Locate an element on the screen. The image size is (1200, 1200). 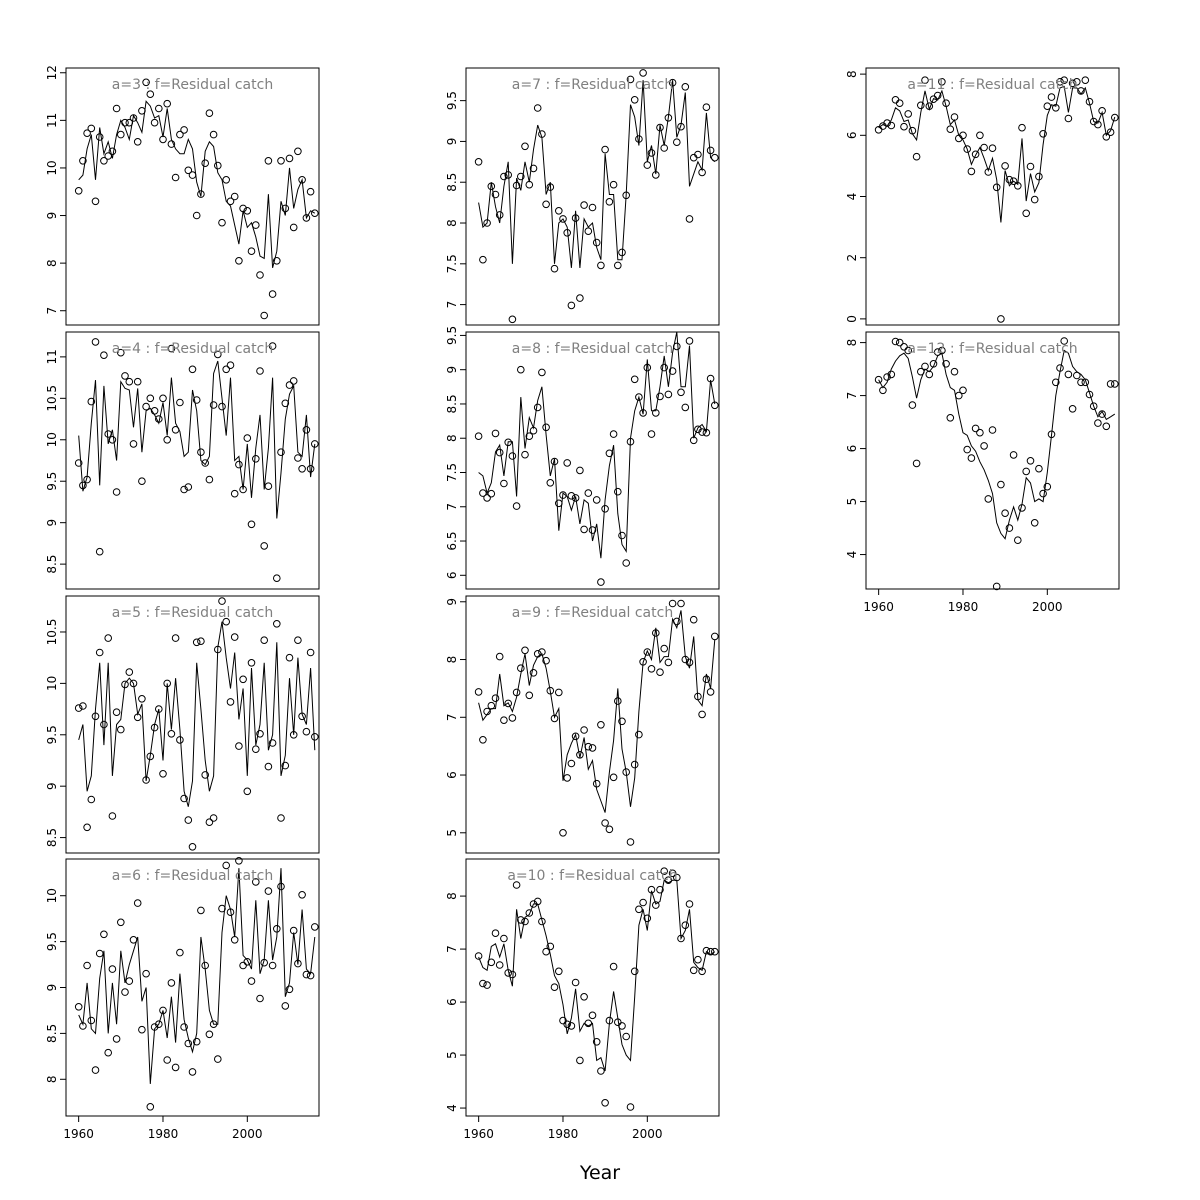
y-tick-label: 8.5 is located at coordinates (452, 182).